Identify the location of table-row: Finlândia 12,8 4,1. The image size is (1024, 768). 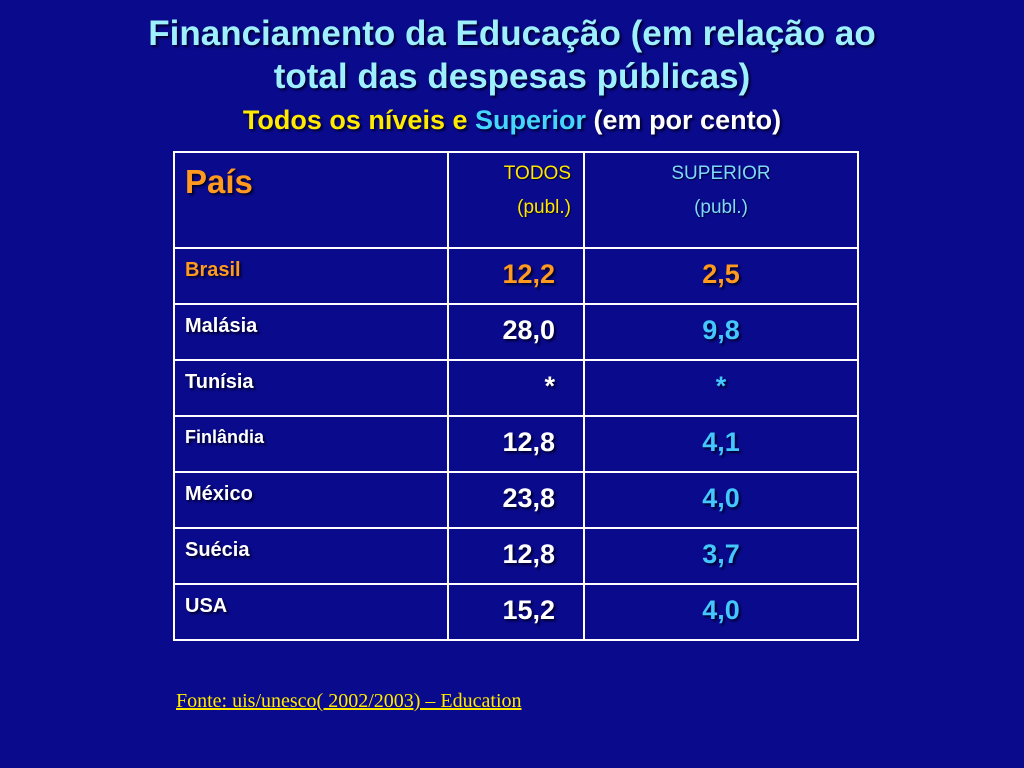
(516, 444).